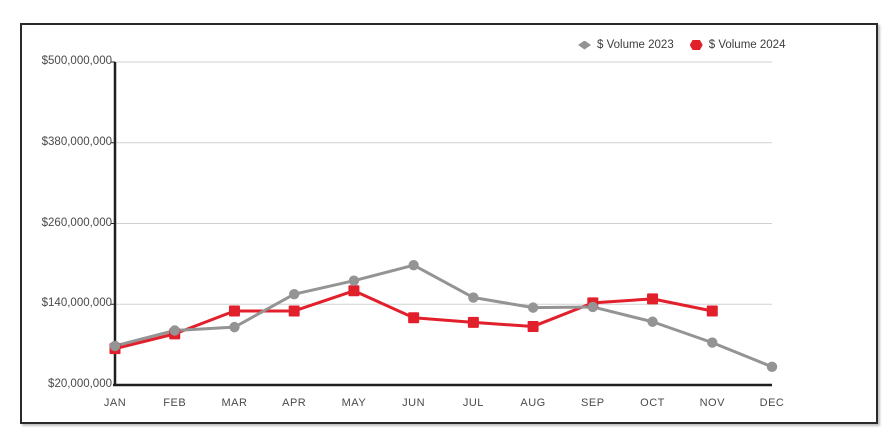 The image size is (896, 441). I want to click on x-axis-tick-label: FEB, so click(175, 403).